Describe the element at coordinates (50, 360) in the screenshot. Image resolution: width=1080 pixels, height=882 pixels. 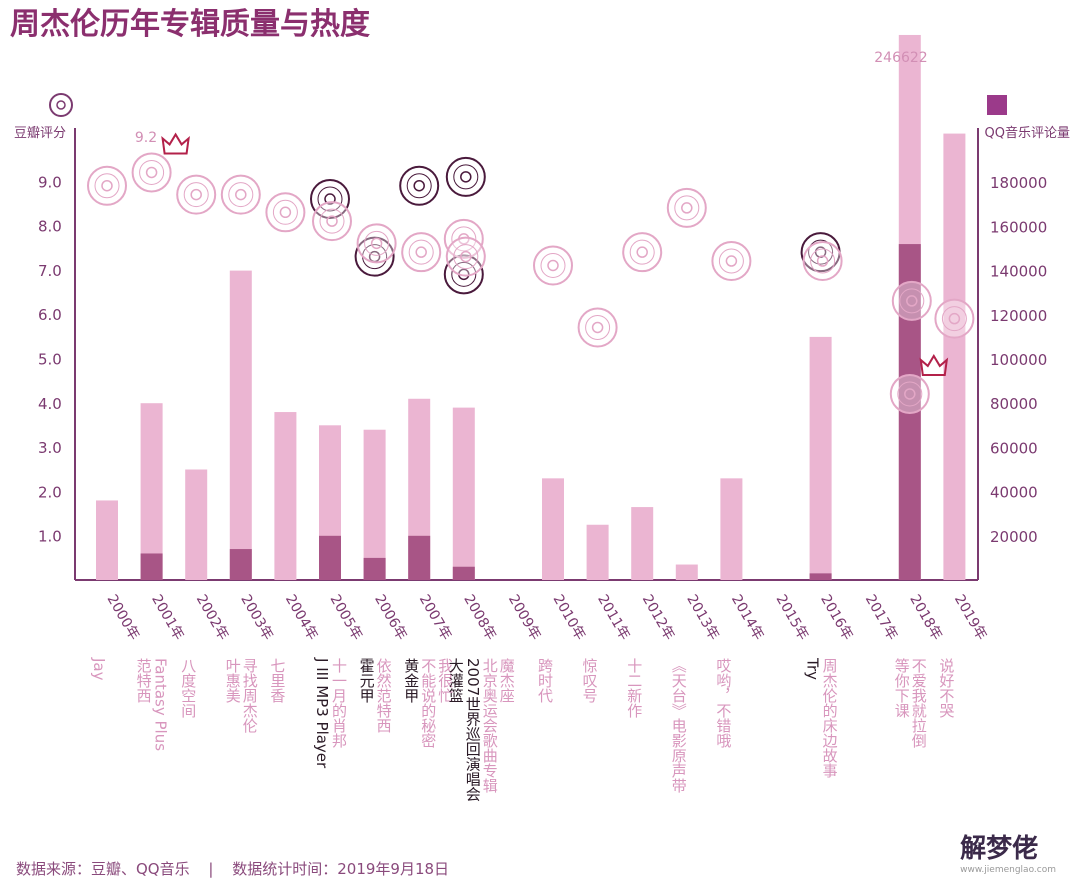
I see `left-tick-label: 5.0` at that location.